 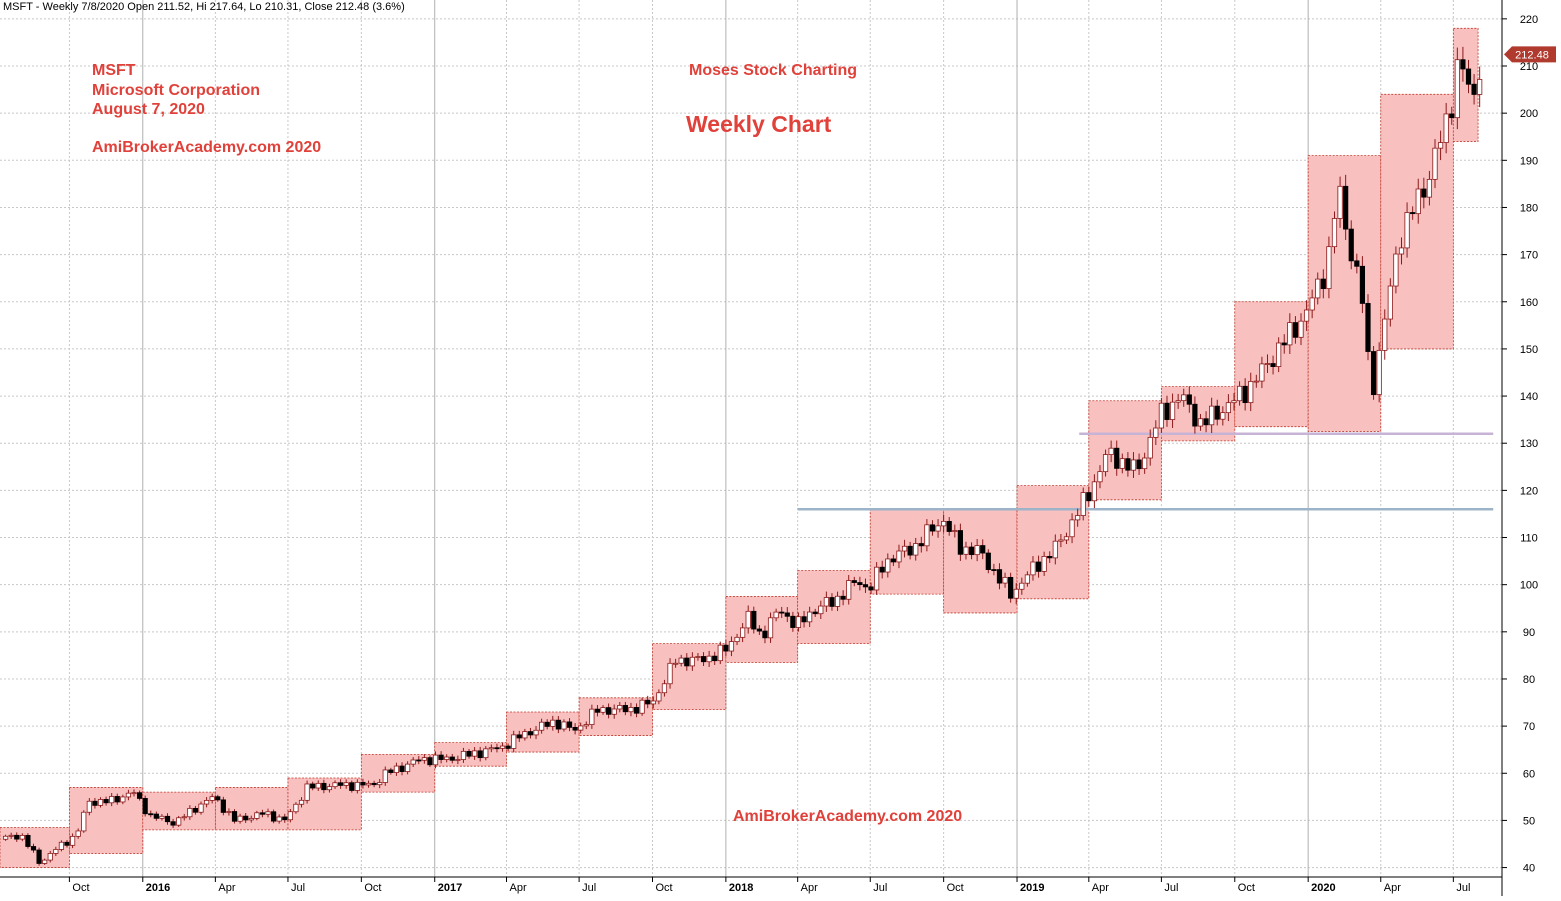 What do you see at coordinates (1529, 303) in the screenshot?
I see `y-tick-label: 160` at bounding box center [1529, 303].